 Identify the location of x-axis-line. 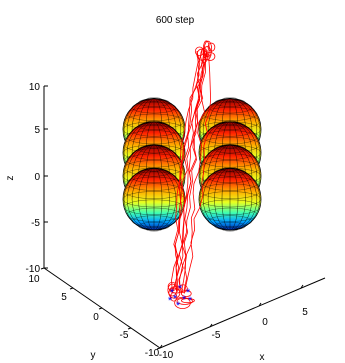
(242, 313).